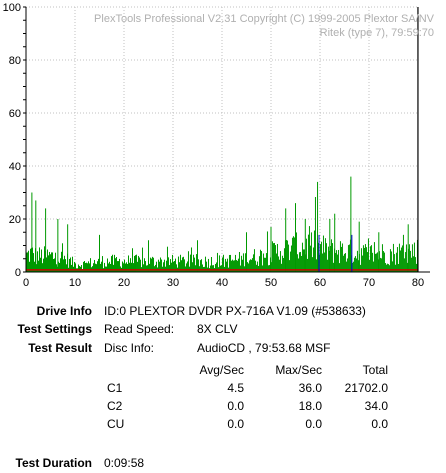 This screenshot has height=473, width=446. Describe the element at coordinates (124, 463) in the screenshot. I see `test-duration-value: 0:09:58` at that location.